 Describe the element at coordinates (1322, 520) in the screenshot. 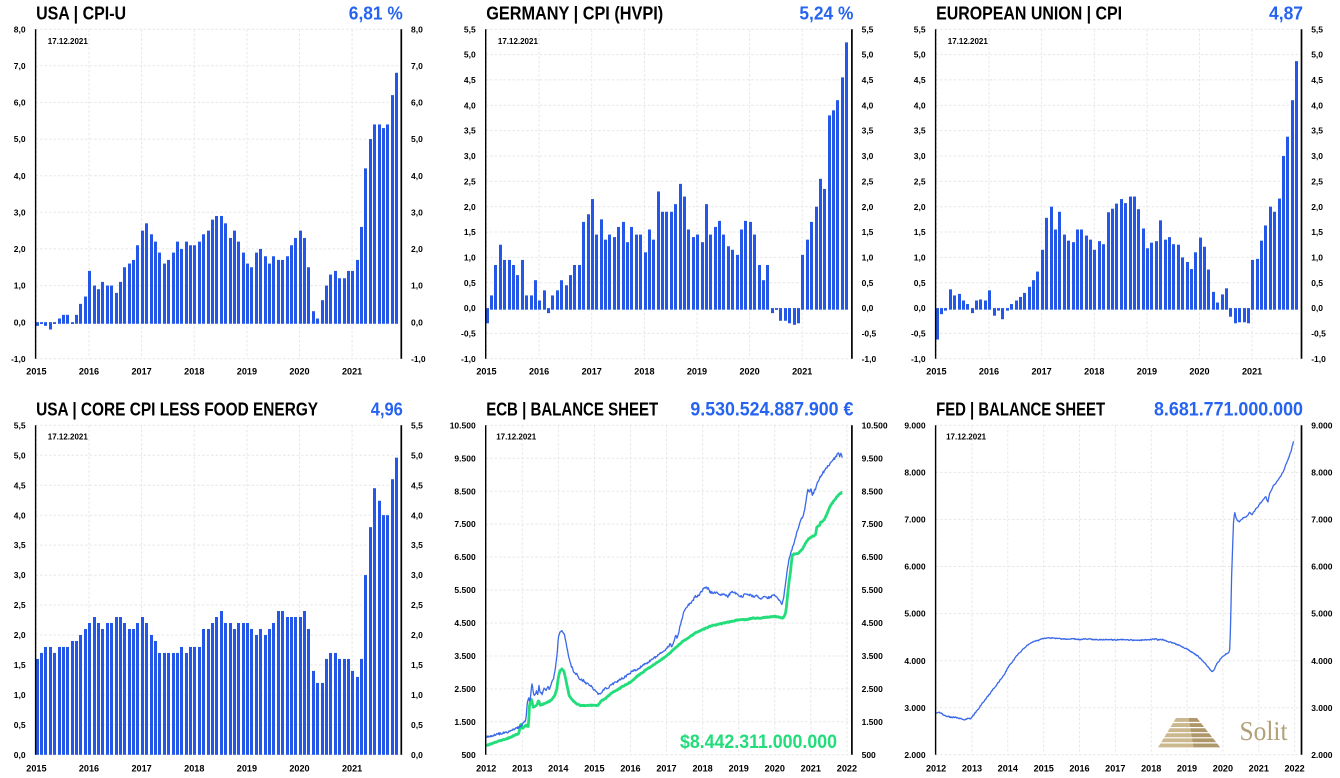

I see `svg-text: 7.000` at that location.